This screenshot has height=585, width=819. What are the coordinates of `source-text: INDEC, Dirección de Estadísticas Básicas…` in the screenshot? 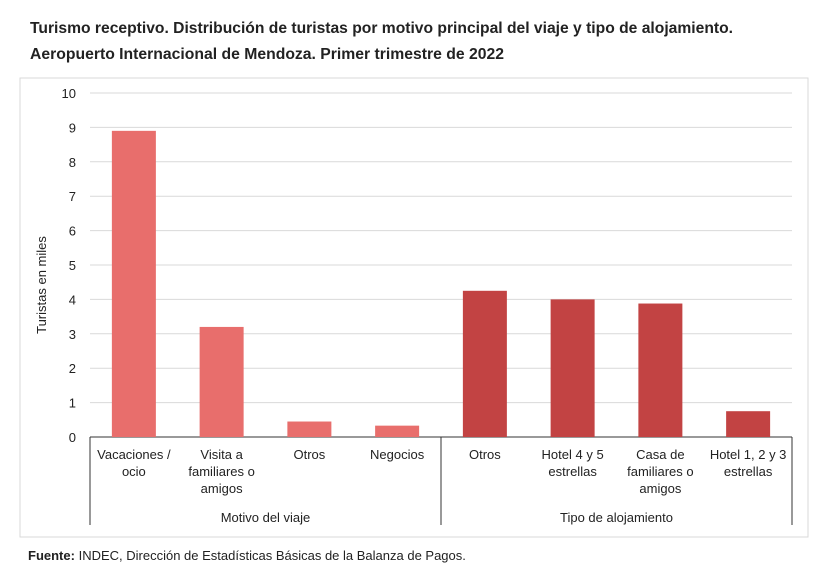 It's located at (272, 555).